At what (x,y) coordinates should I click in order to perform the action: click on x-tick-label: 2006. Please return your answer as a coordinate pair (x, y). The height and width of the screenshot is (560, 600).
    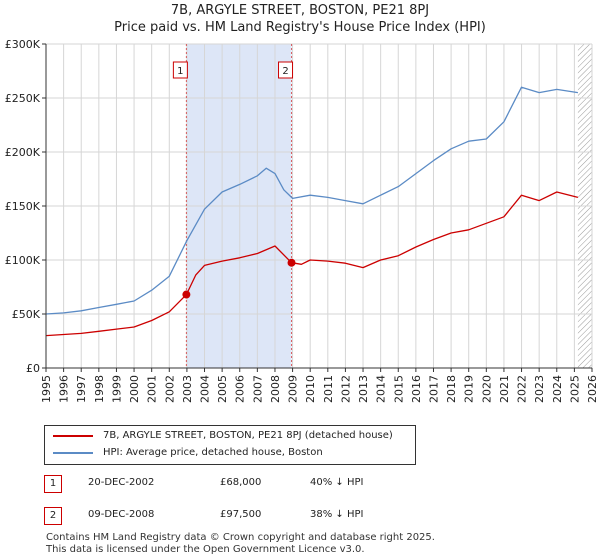
    Looking at the image, I should click on (240, 389).